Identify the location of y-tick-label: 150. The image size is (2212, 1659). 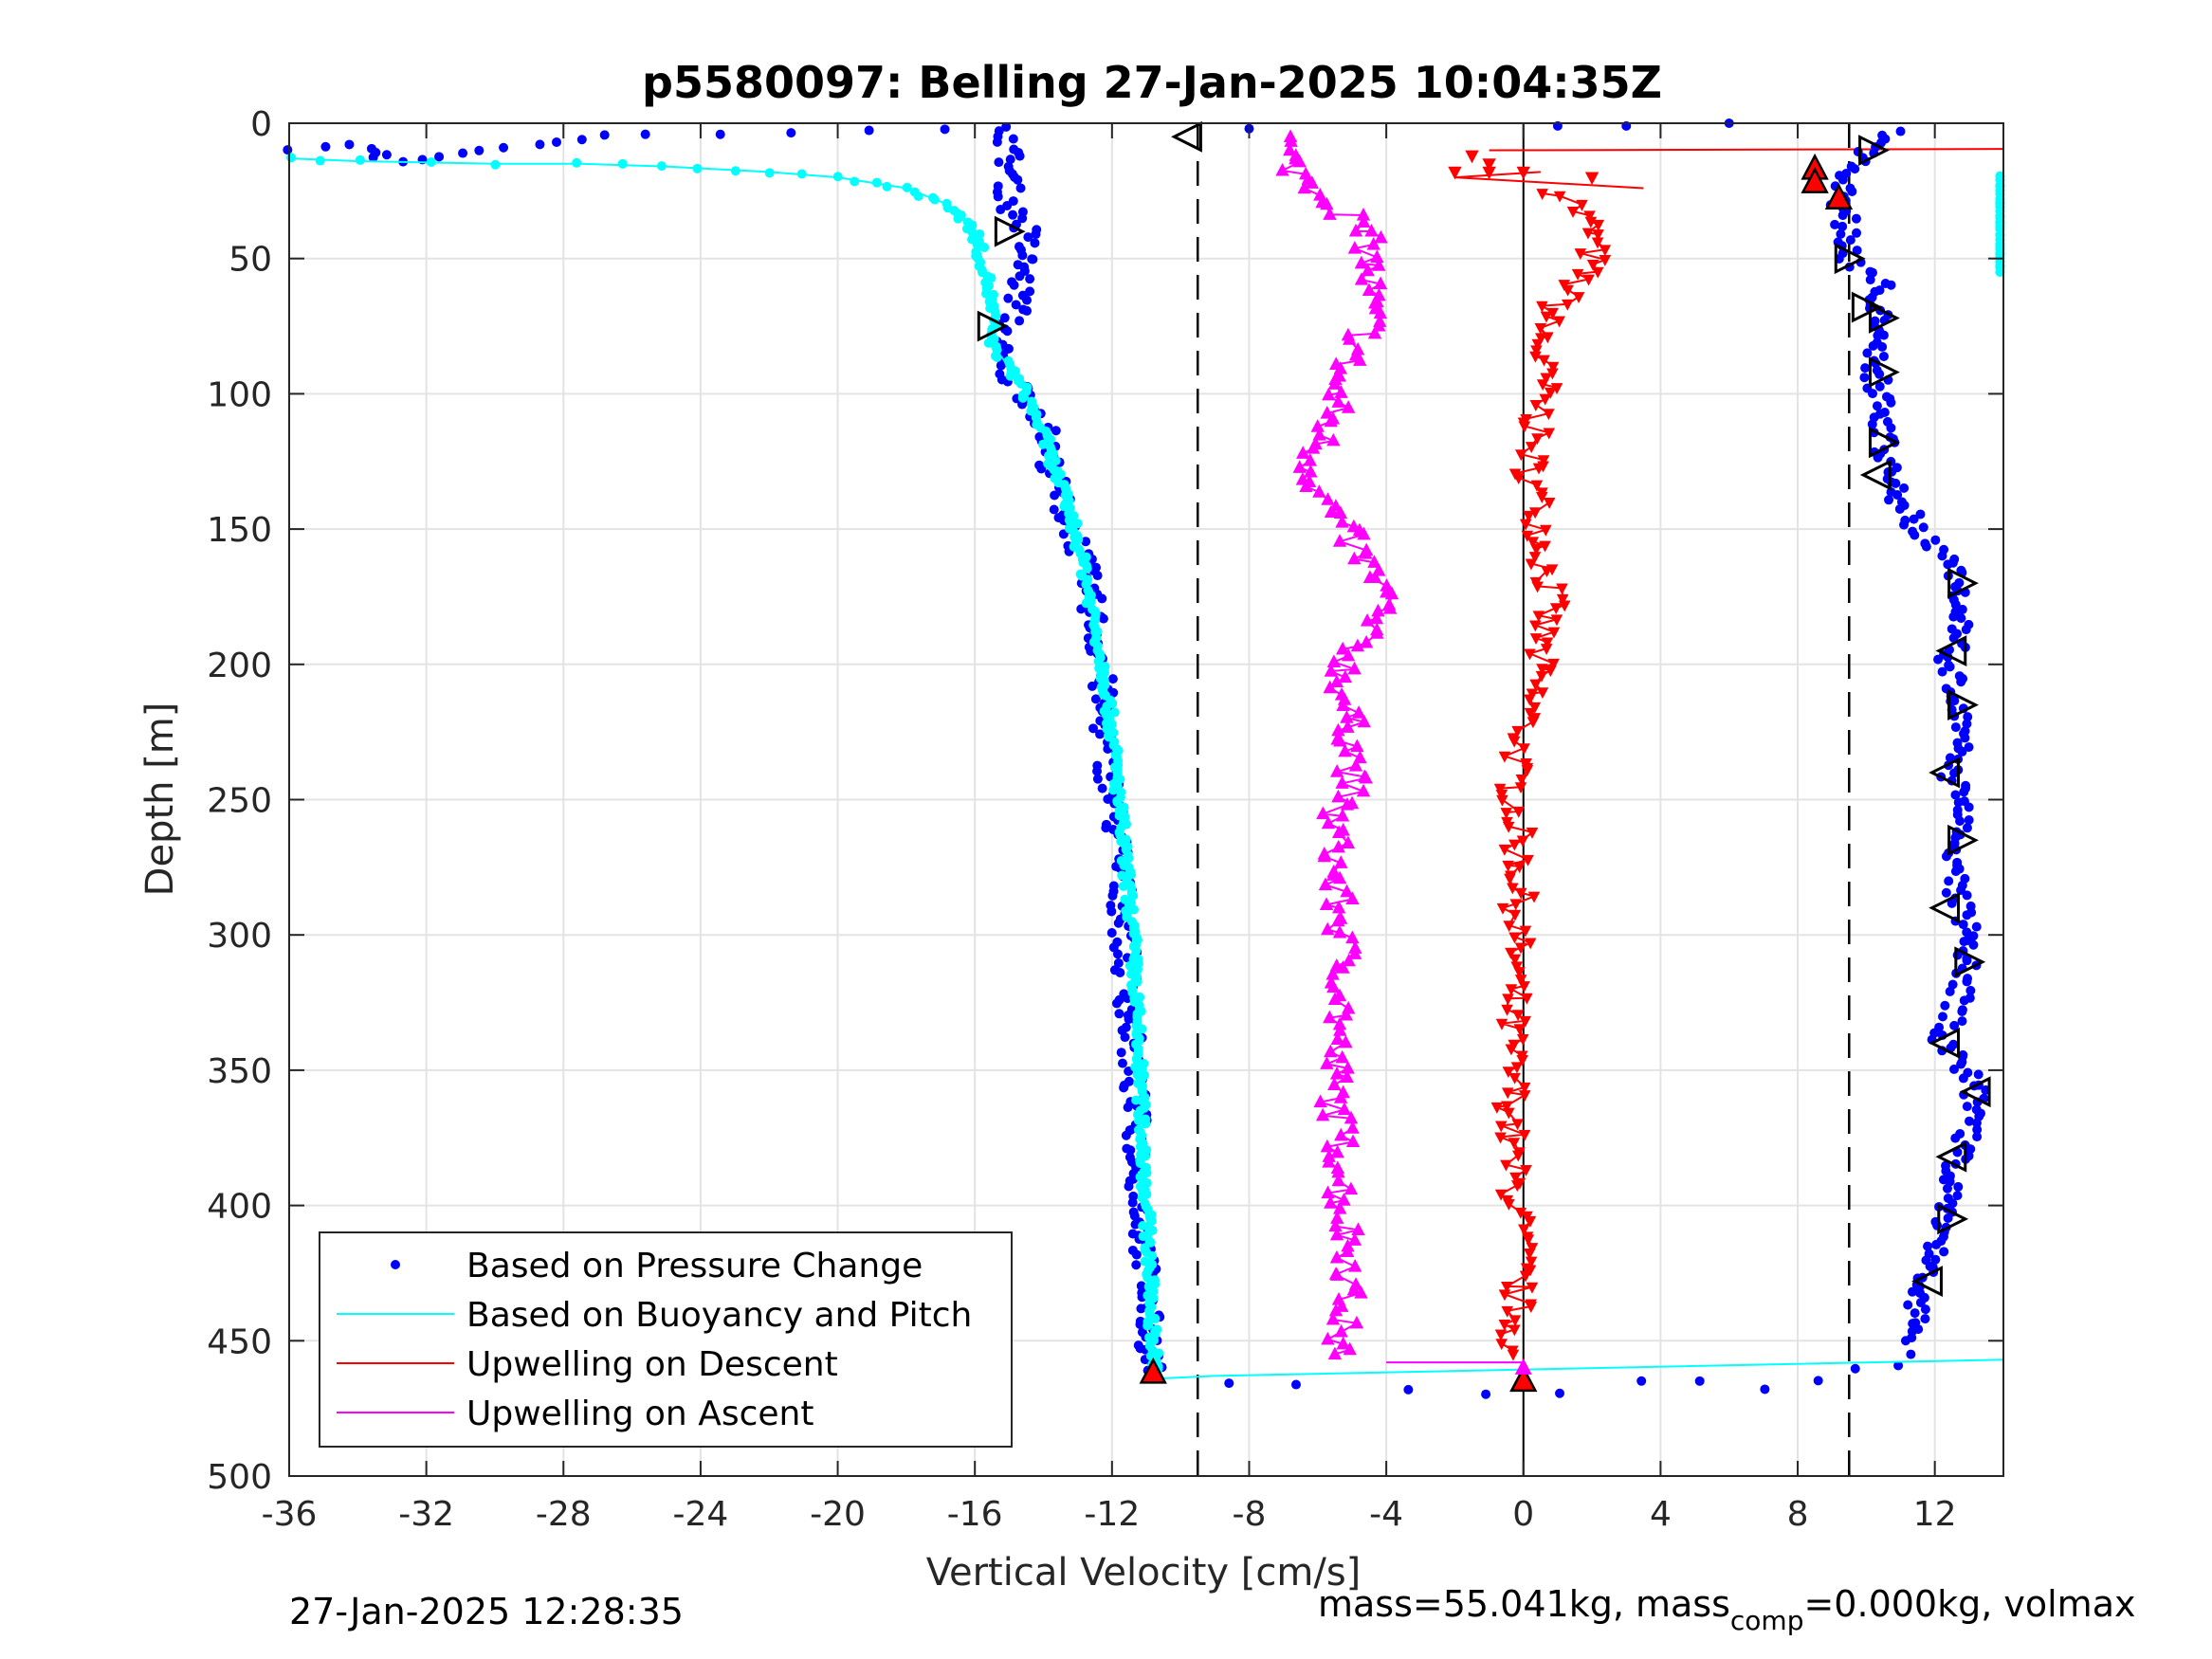
(239, 530).